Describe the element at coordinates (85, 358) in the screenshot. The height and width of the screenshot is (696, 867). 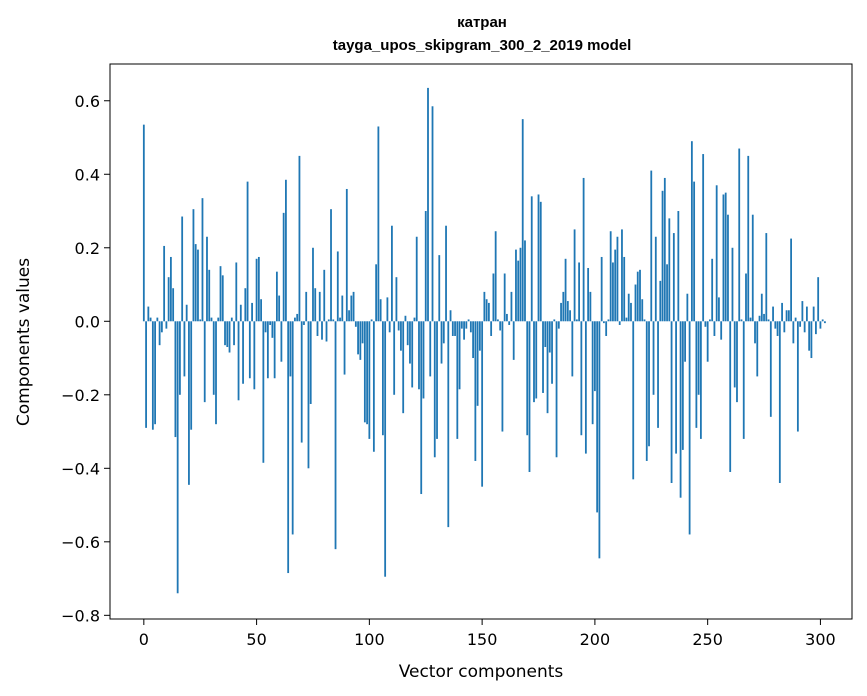
I see `y-axis-ticks: −0.8 −0.6 −0.4 −0.2 0.0 0.2 0.4 0.6` at that location.